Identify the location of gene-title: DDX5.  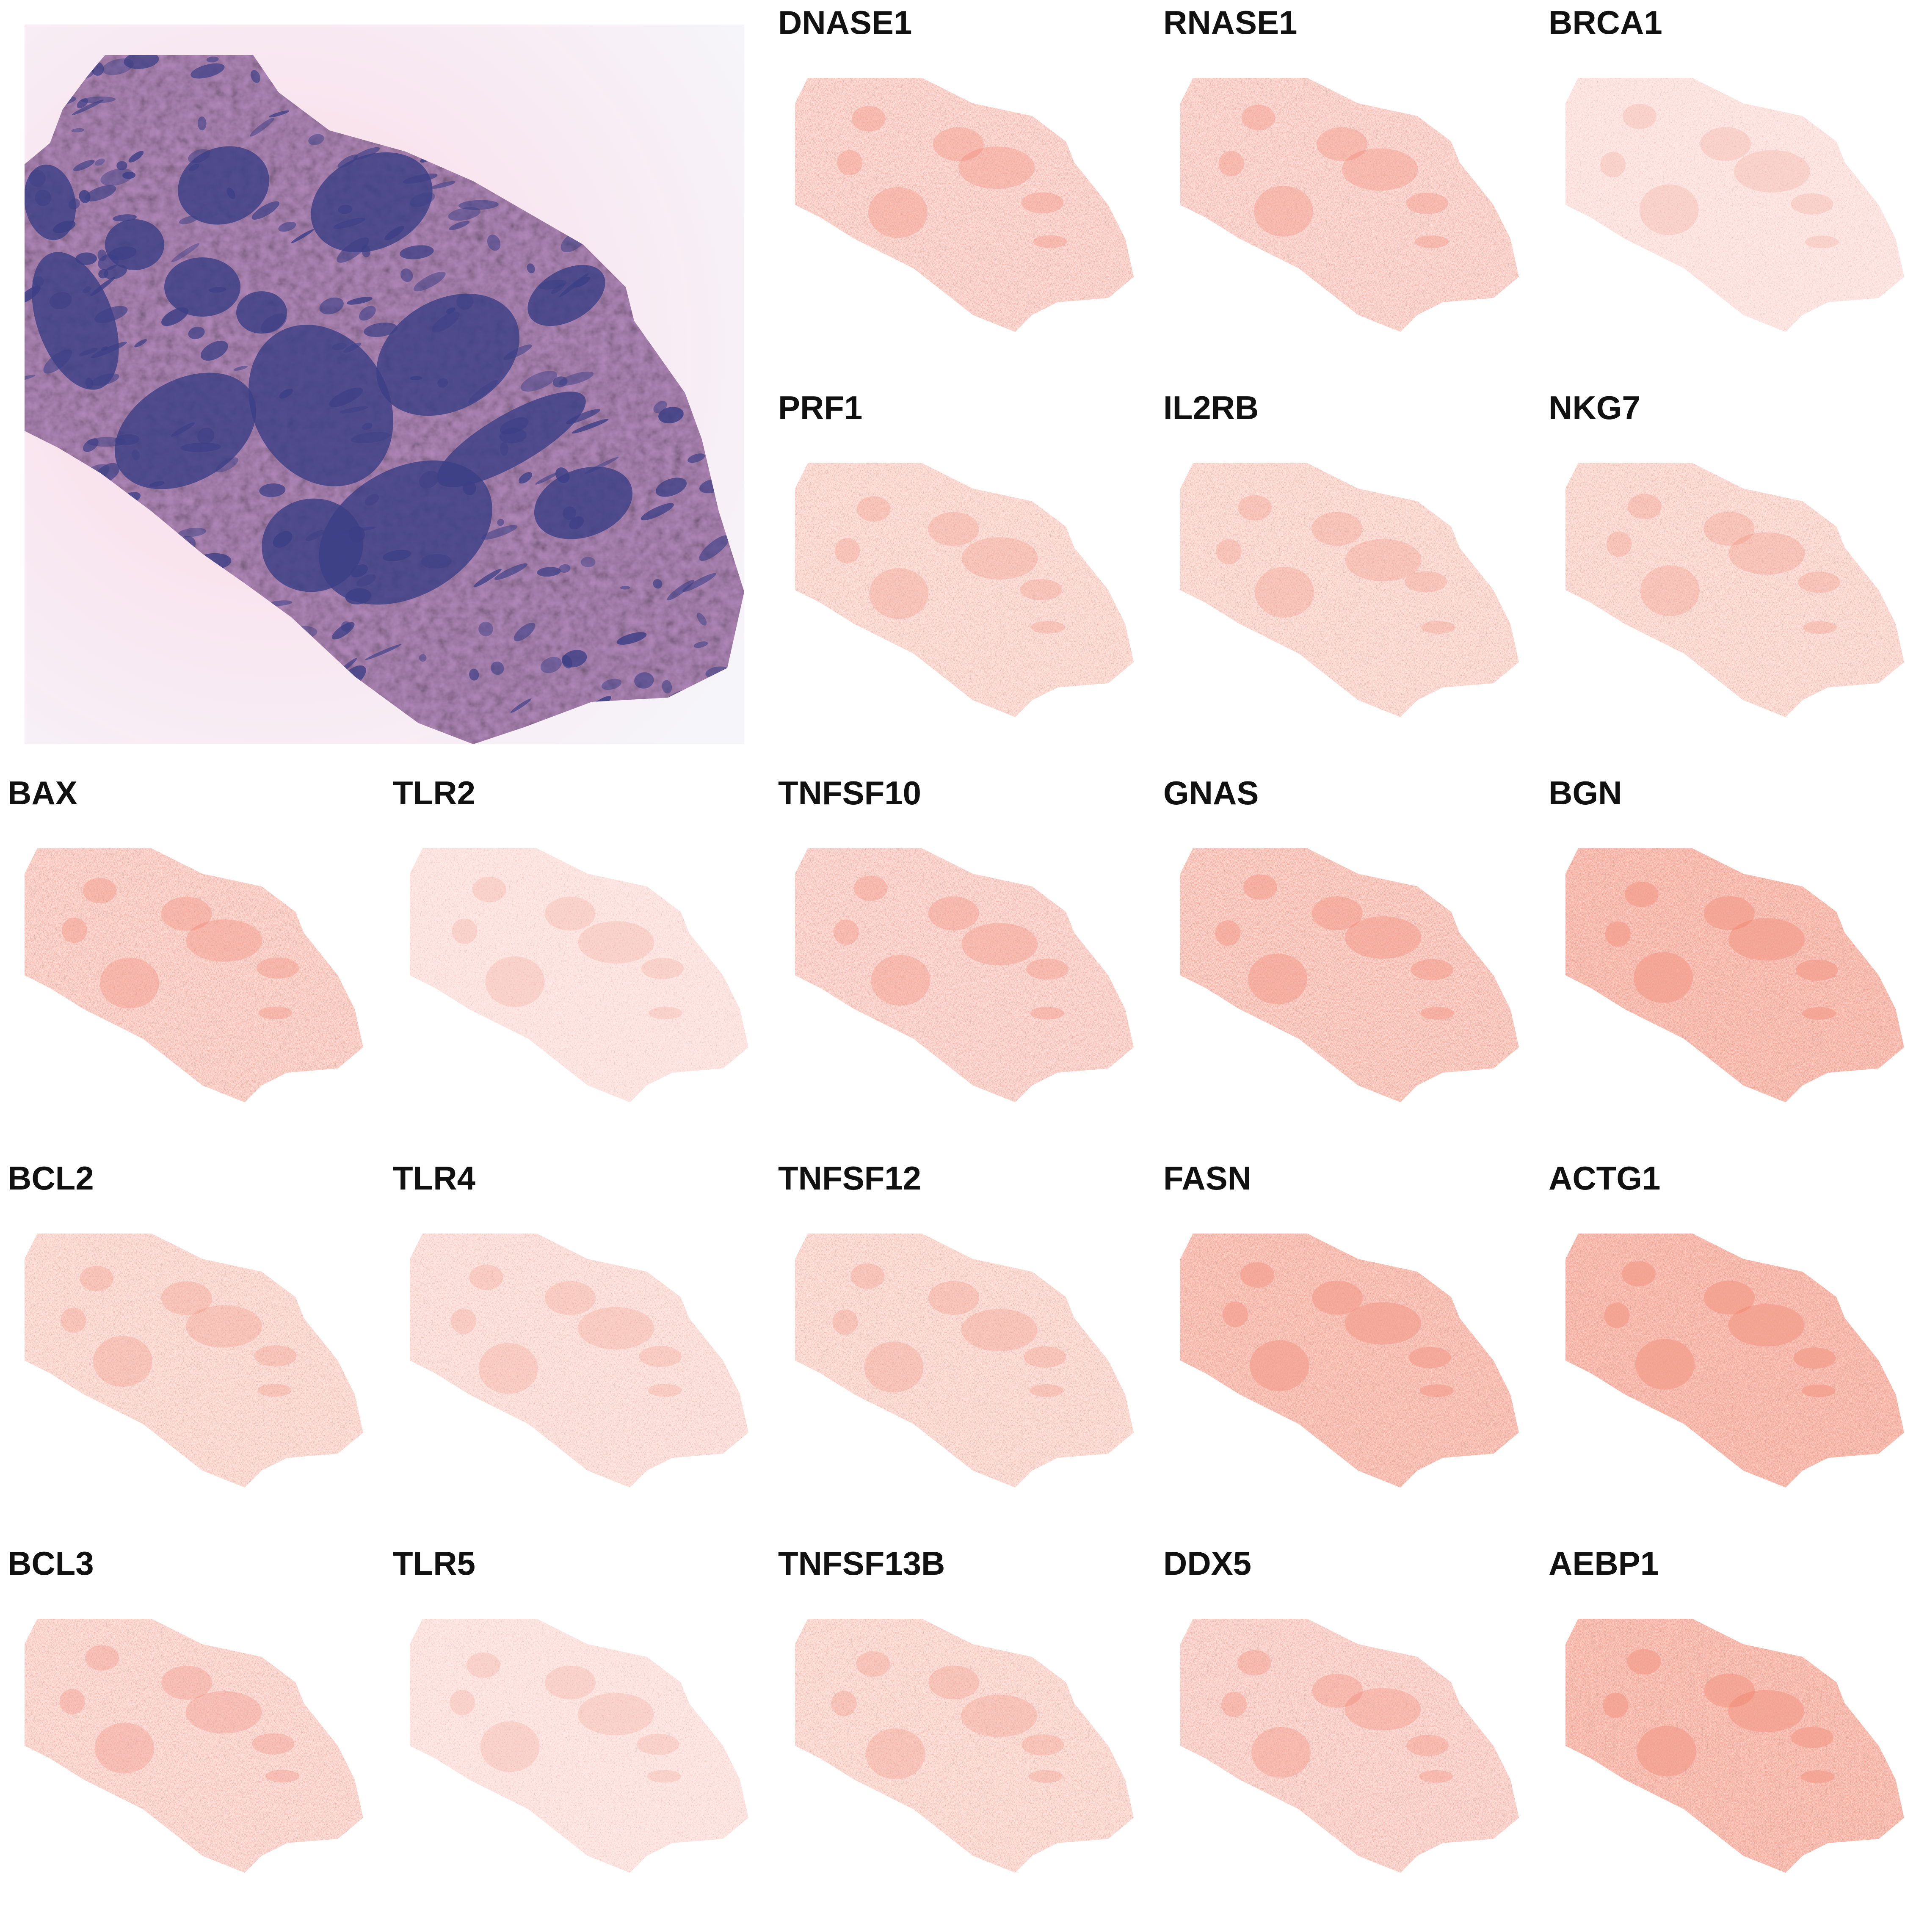
(1207, 1563).